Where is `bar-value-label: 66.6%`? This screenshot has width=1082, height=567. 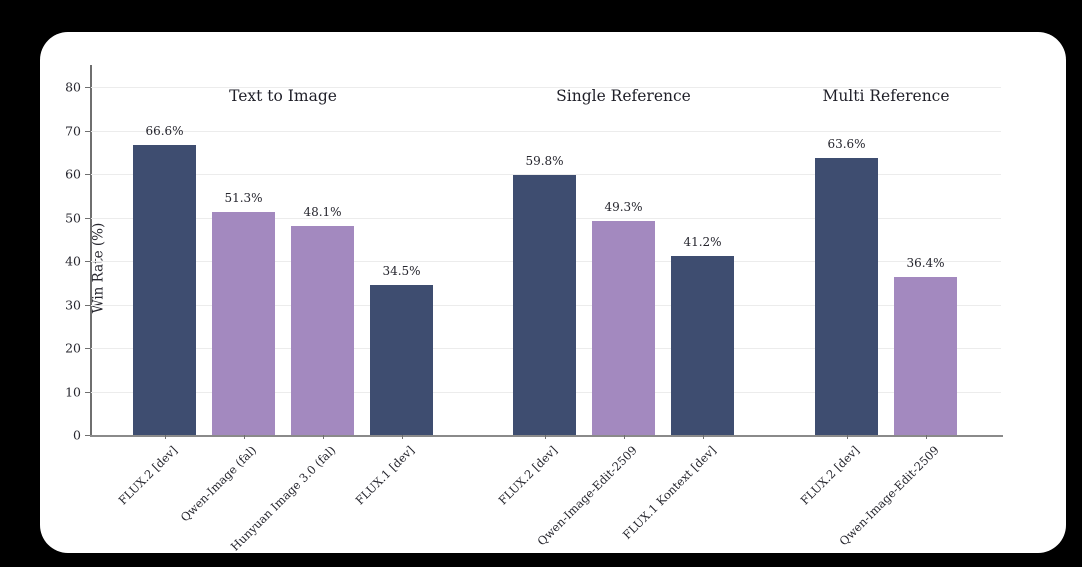 bar-value-label: 66.6% is located at coordinates (164, 131).